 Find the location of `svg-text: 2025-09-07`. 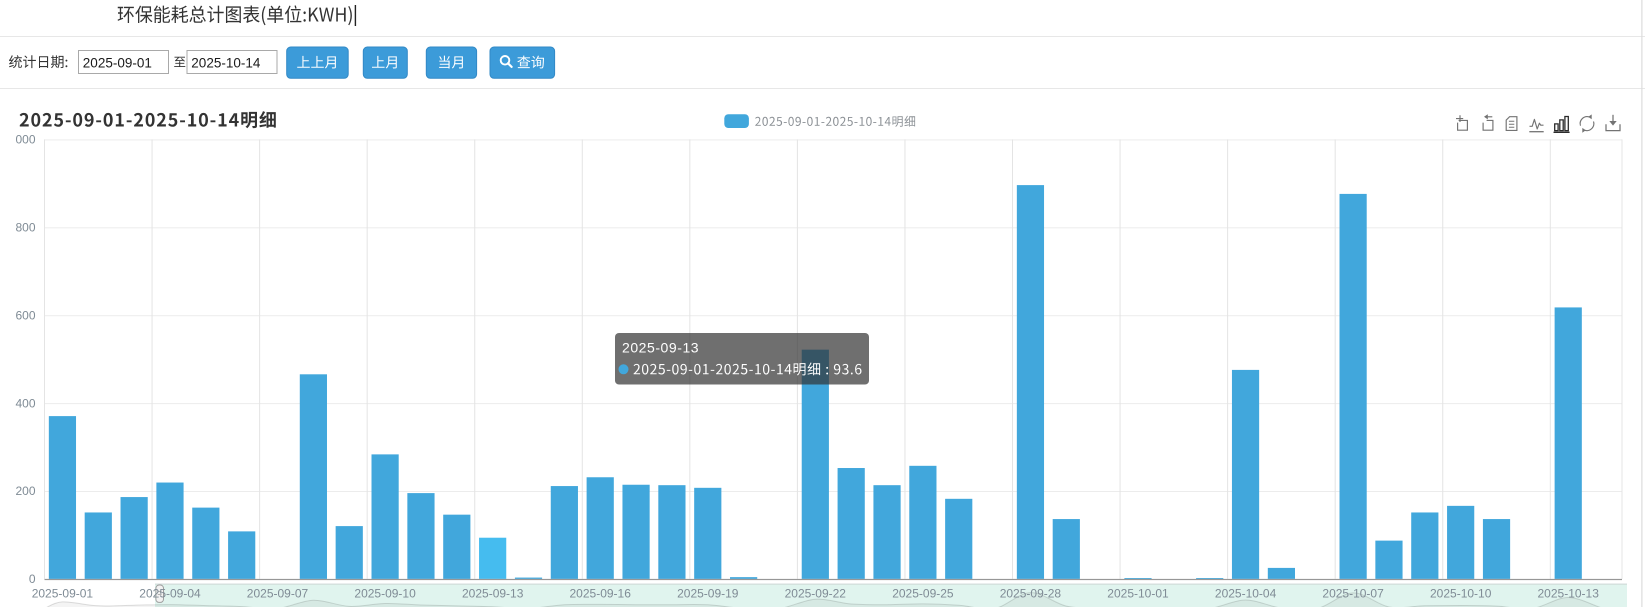

svg-text: 2025-09-07 is located at coordinates (278, 594).